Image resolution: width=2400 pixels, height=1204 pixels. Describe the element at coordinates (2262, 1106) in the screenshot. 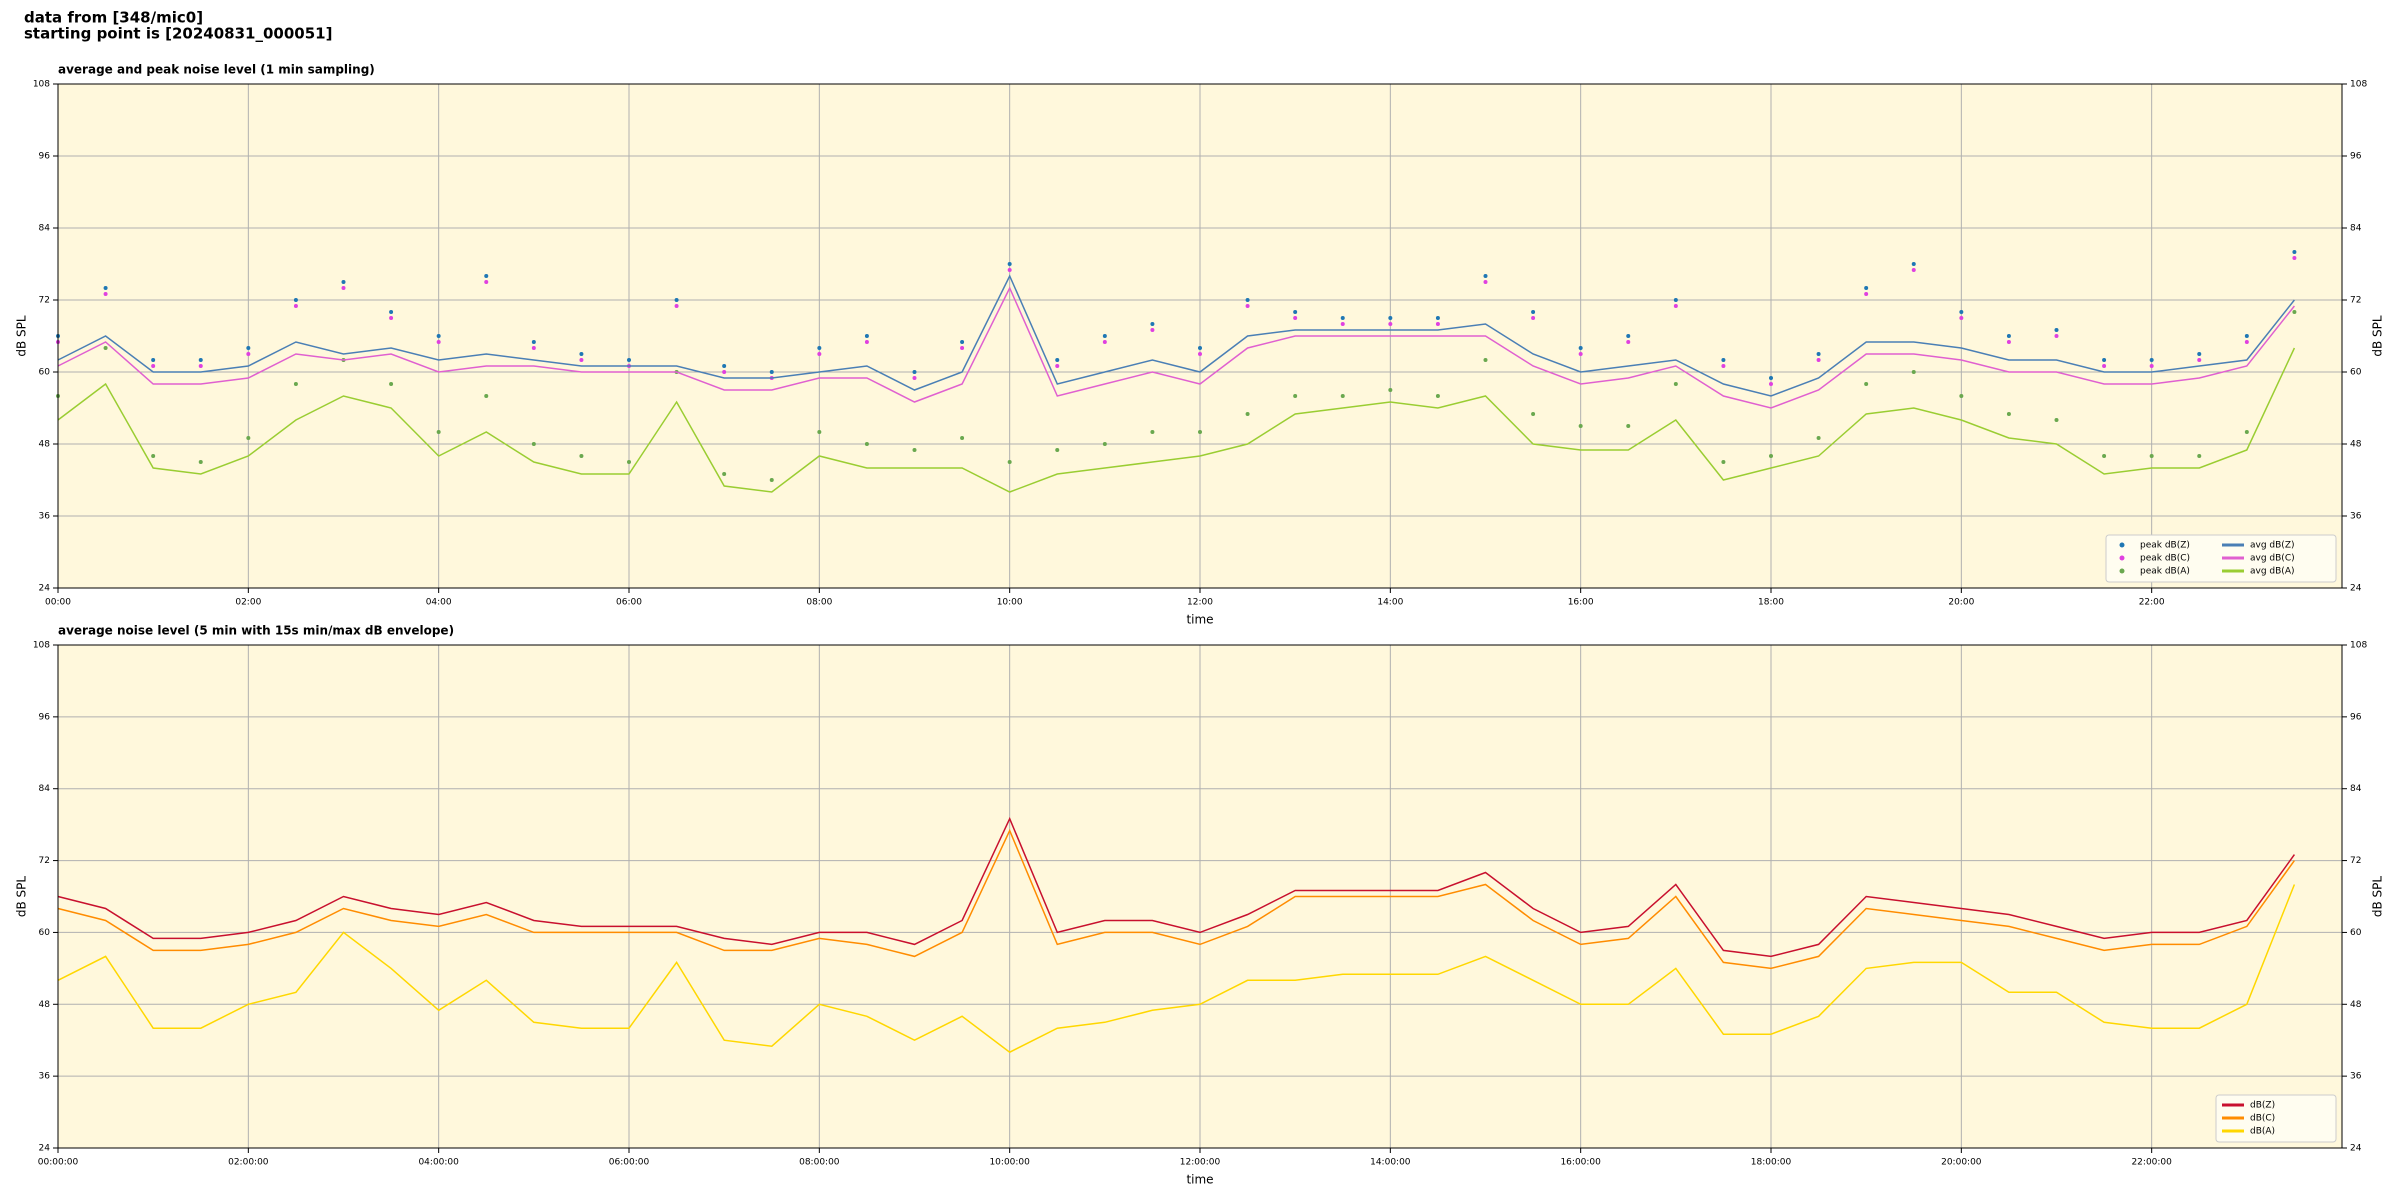

I see `legend-label: dB(Z)` at that location.